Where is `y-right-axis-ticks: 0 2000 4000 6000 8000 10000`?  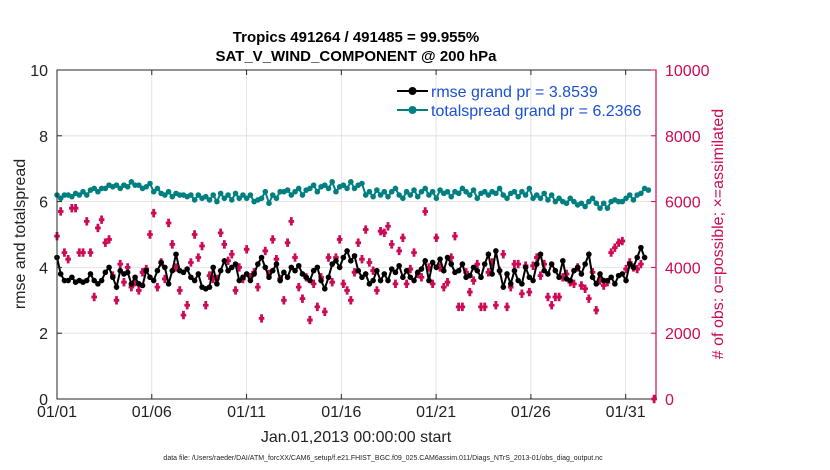 y-right-axis-ticks: 0 2000 4000 6000 8000 10000 is located at coordinates (680, 236).